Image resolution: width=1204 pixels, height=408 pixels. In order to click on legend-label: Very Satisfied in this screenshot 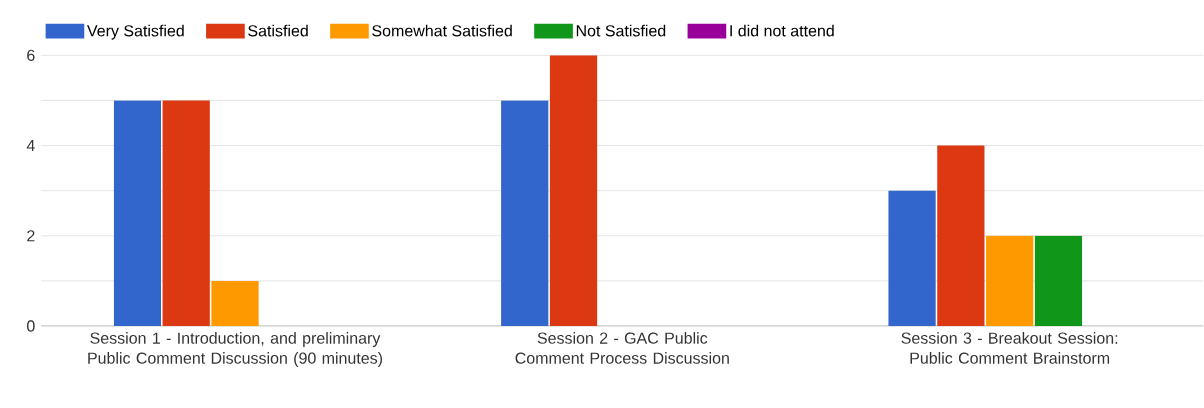, I will do `click(135, 32)`.